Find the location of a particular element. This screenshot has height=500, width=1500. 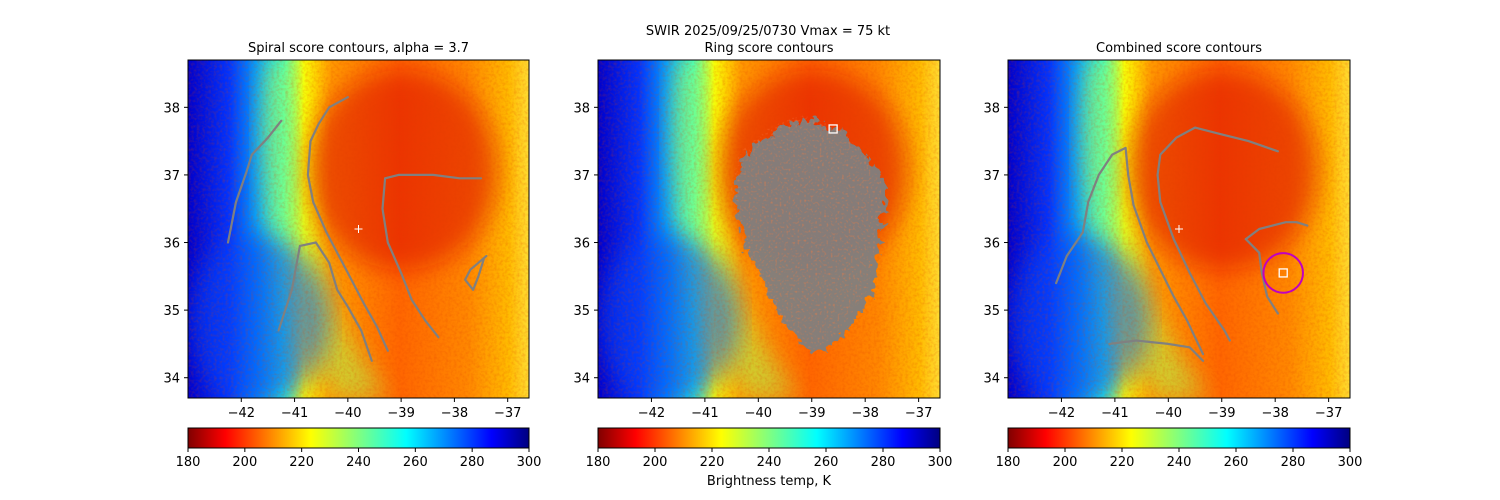

center-circle is located at coordinates (1283, 273).